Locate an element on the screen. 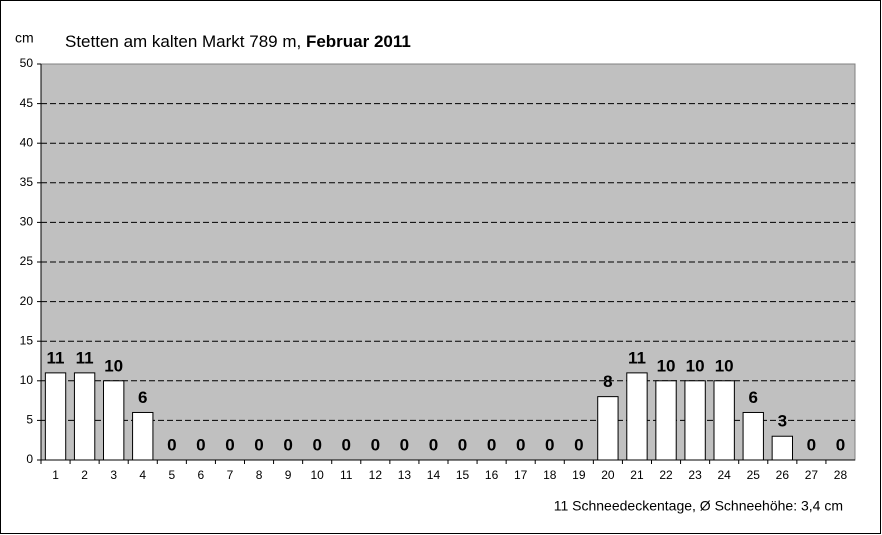  y-tick-label: 10 is located at coordinates (27, 380).